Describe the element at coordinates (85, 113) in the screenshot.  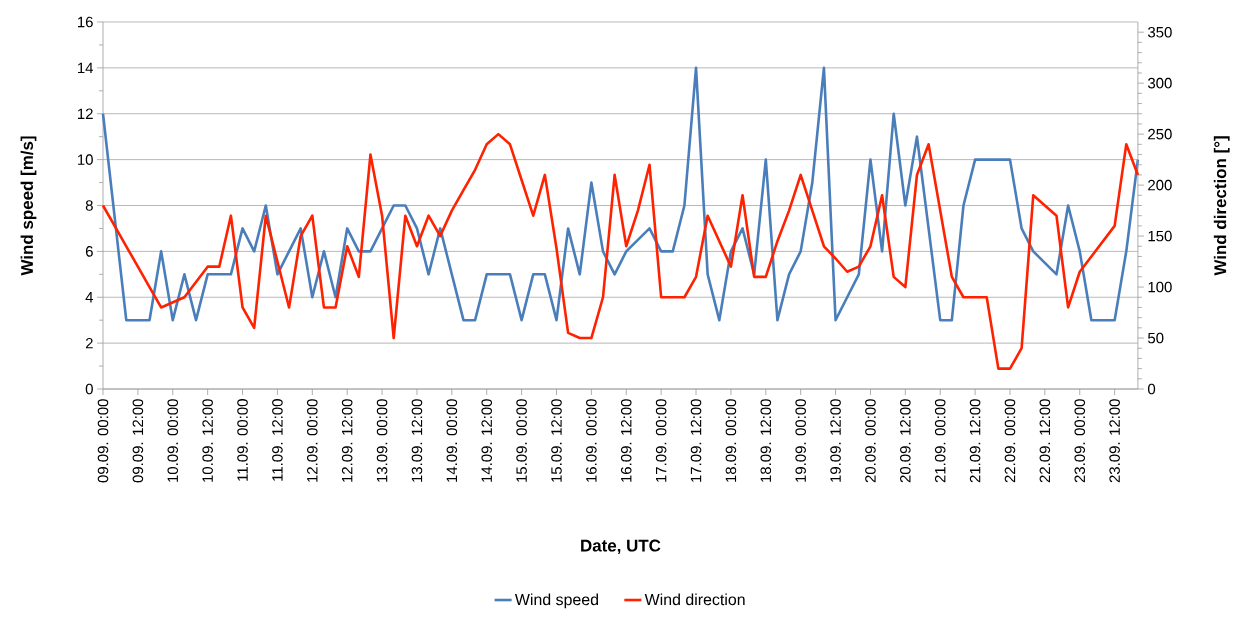
I see `y-tick-label: 12` at that location.